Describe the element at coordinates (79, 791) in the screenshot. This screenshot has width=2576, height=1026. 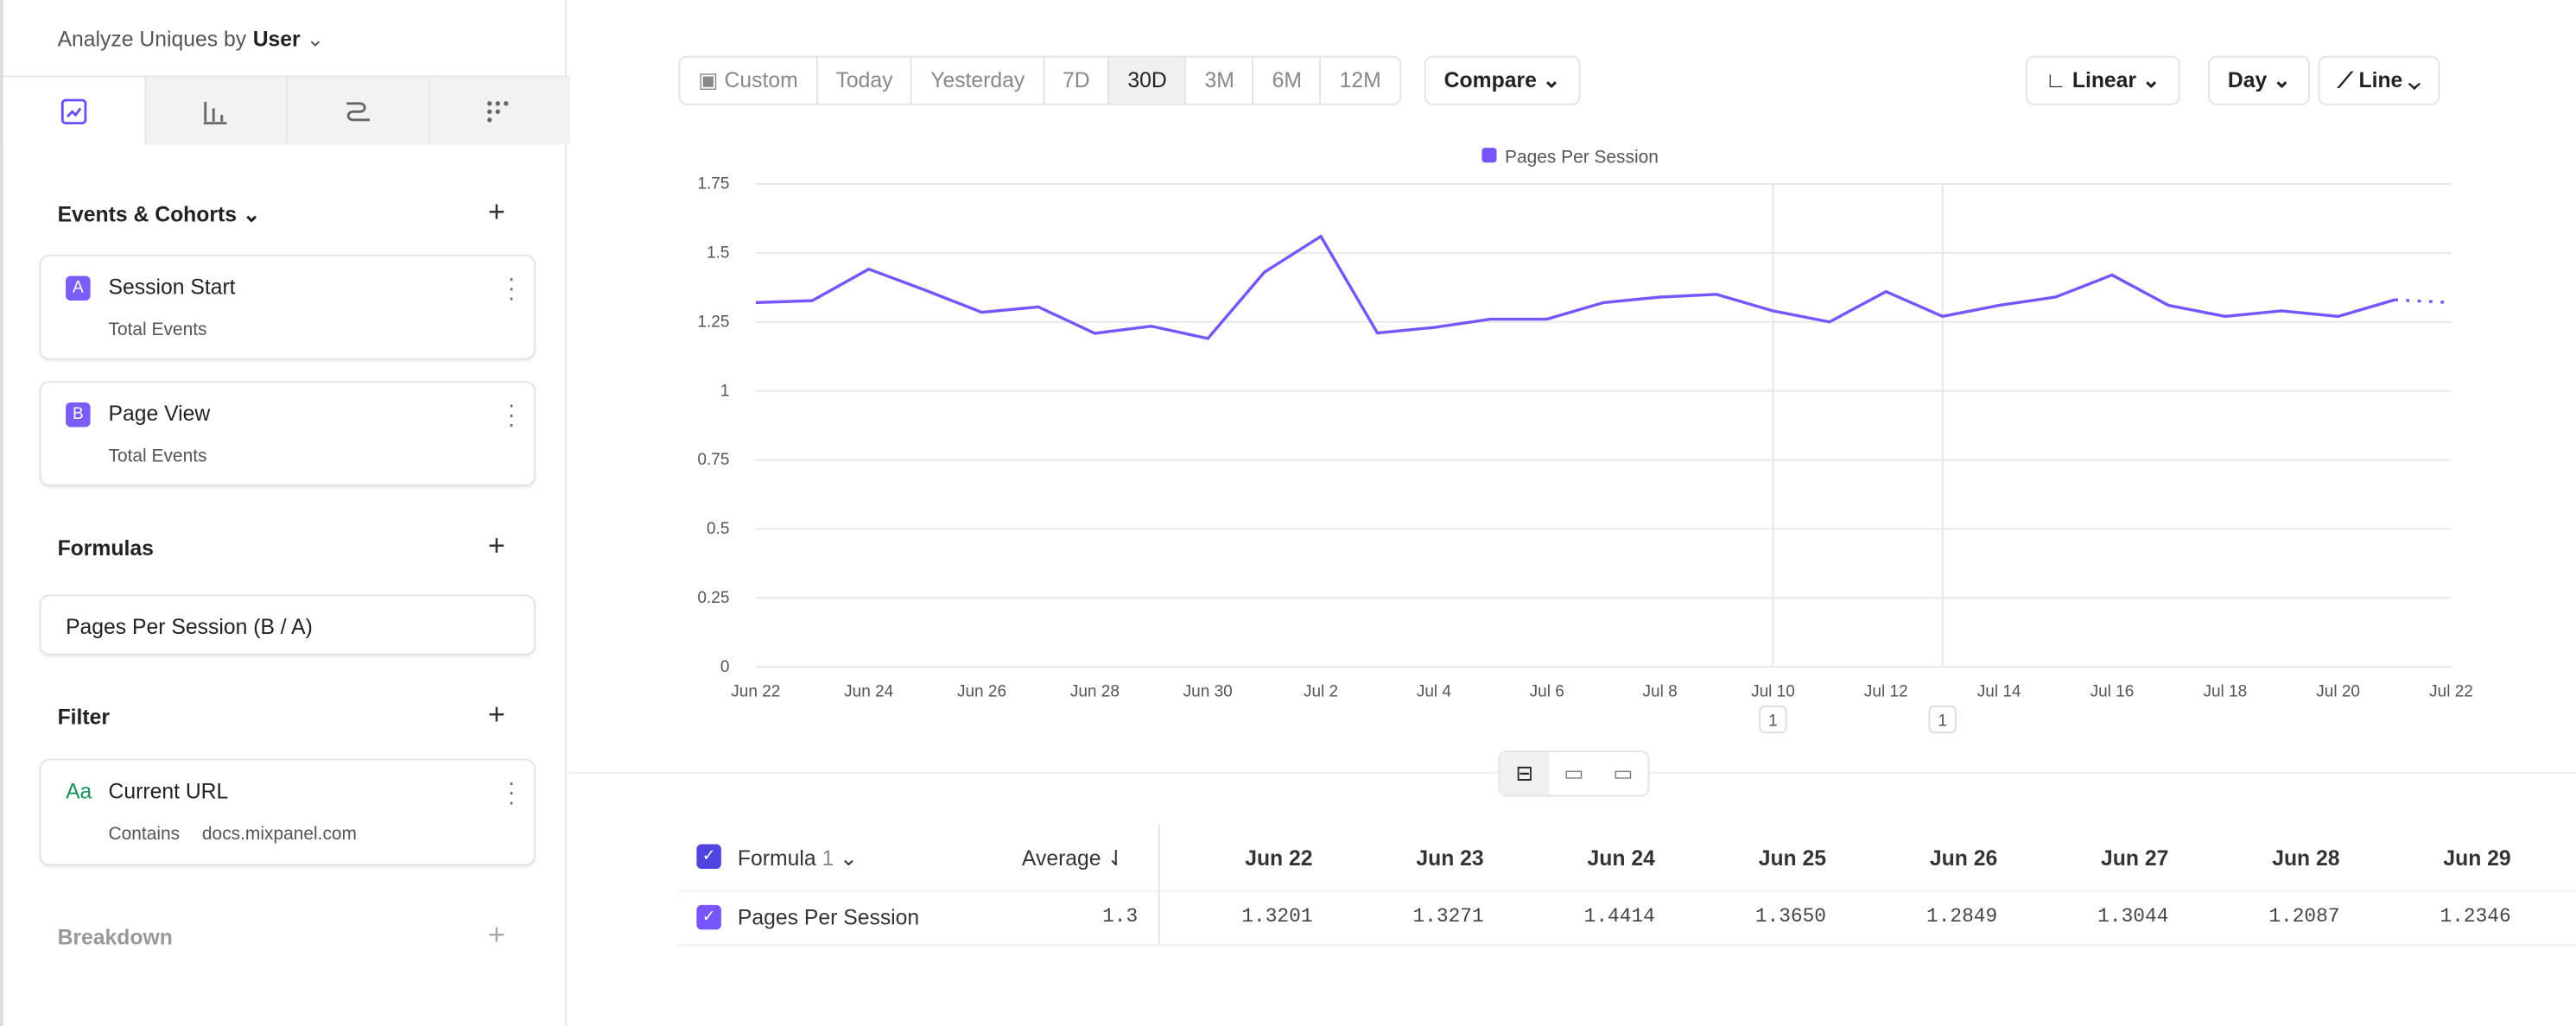
I see `string-property-icon: Aa` at that location.